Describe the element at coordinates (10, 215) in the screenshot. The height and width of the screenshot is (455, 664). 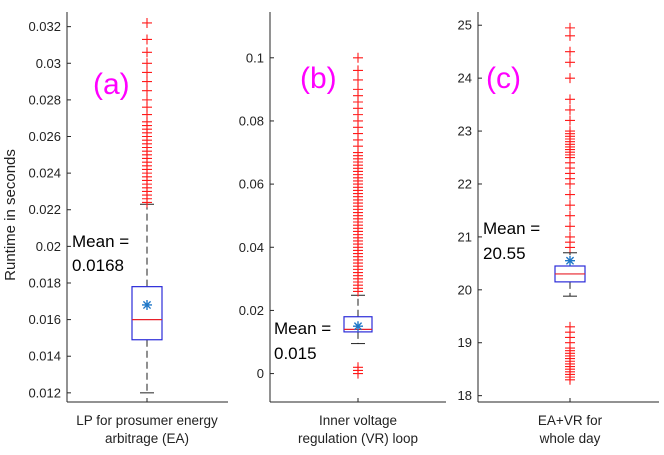
I see `y-axis-label: Runtime in seconds` at that location.